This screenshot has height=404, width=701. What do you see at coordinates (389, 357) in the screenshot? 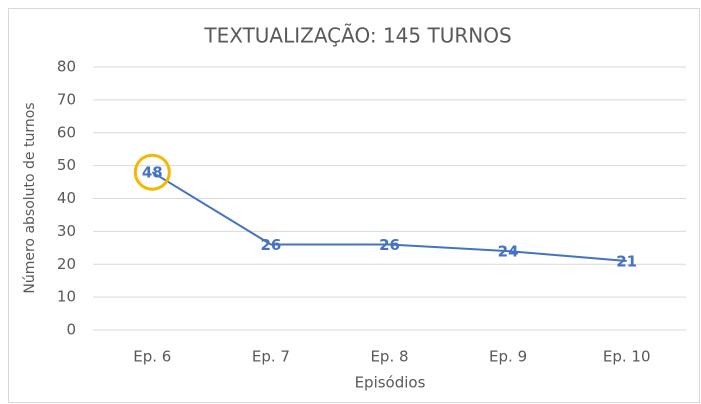
I see `x-tick-label: Ep. 8` at bounding box center [389, 357].